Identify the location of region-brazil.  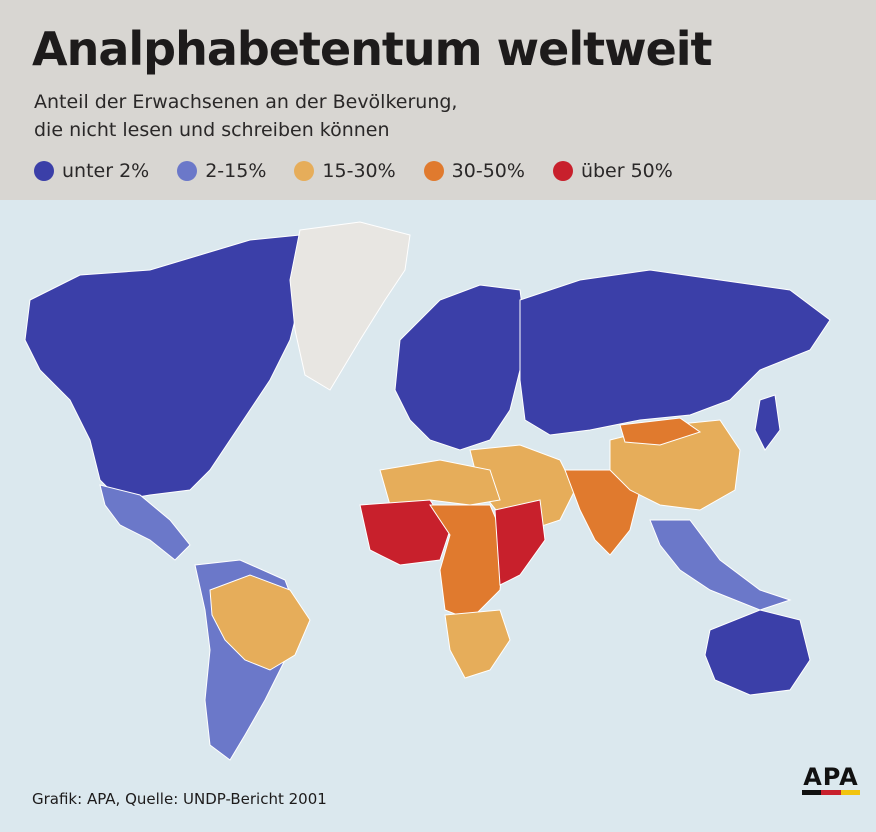
(260, 622).